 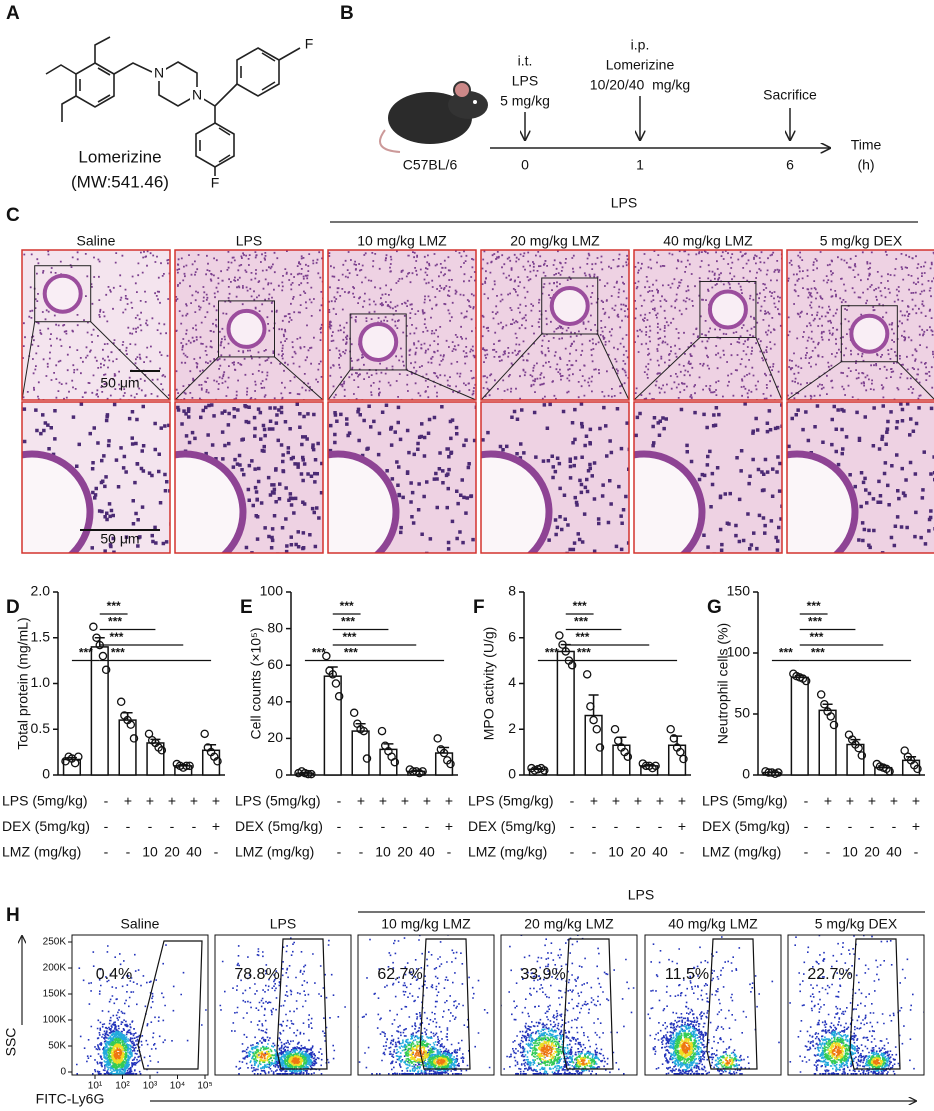 I want to click on group-label: 5 mg/kg DEX, so click(x=861, y=241).